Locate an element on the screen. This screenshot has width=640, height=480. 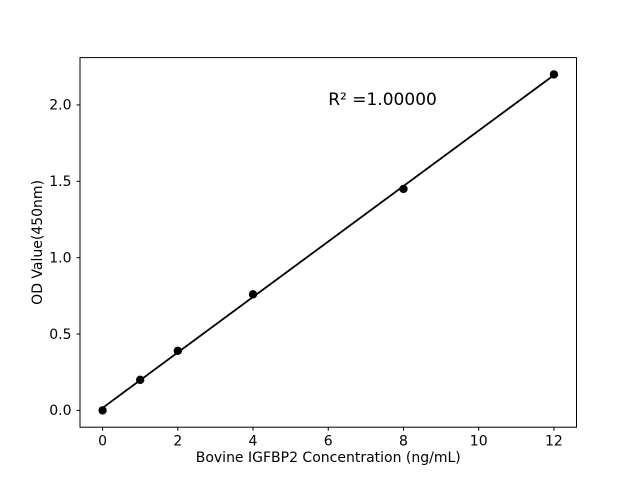
x-axis-label: Bovine IGFBP2 Concentration (ng/mL) is located at coordinates (328, 458).